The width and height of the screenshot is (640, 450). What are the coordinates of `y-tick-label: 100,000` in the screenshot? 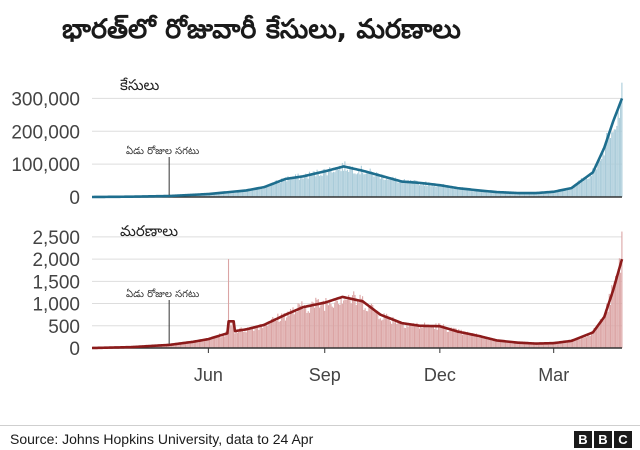 It's located at (45, 165).